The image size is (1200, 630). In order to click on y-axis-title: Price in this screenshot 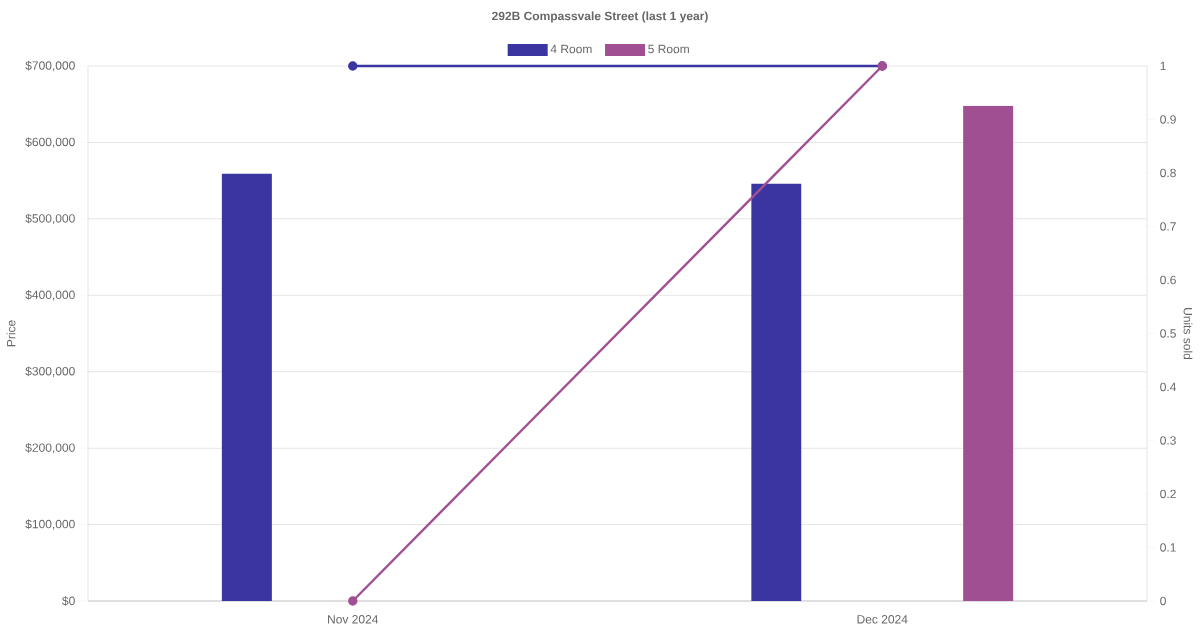, I will do `click(11, 333)`.